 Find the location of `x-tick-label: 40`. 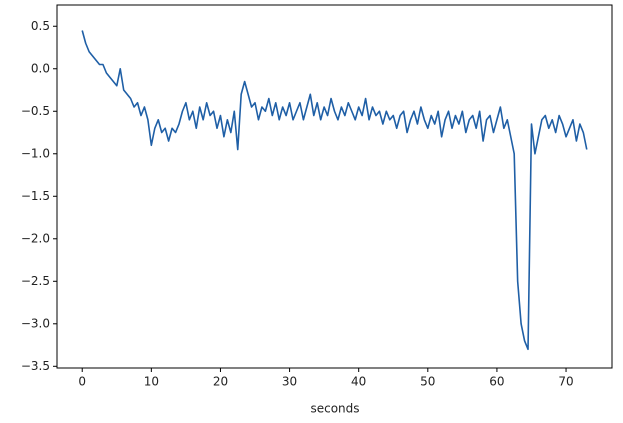

x-tick-label: 40 is located at coordinates (358, 382).